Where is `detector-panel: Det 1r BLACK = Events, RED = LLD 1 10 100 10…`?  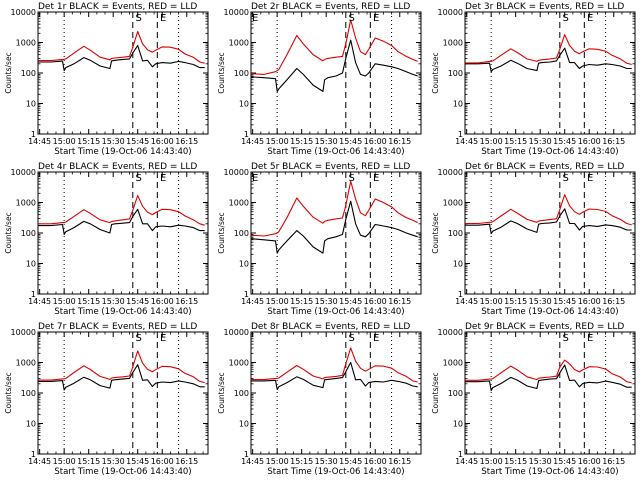
detector-panel: Det 1r BLACK = Events, RED = LLD 1 10 100 10… is located at coordinates (106, 79).